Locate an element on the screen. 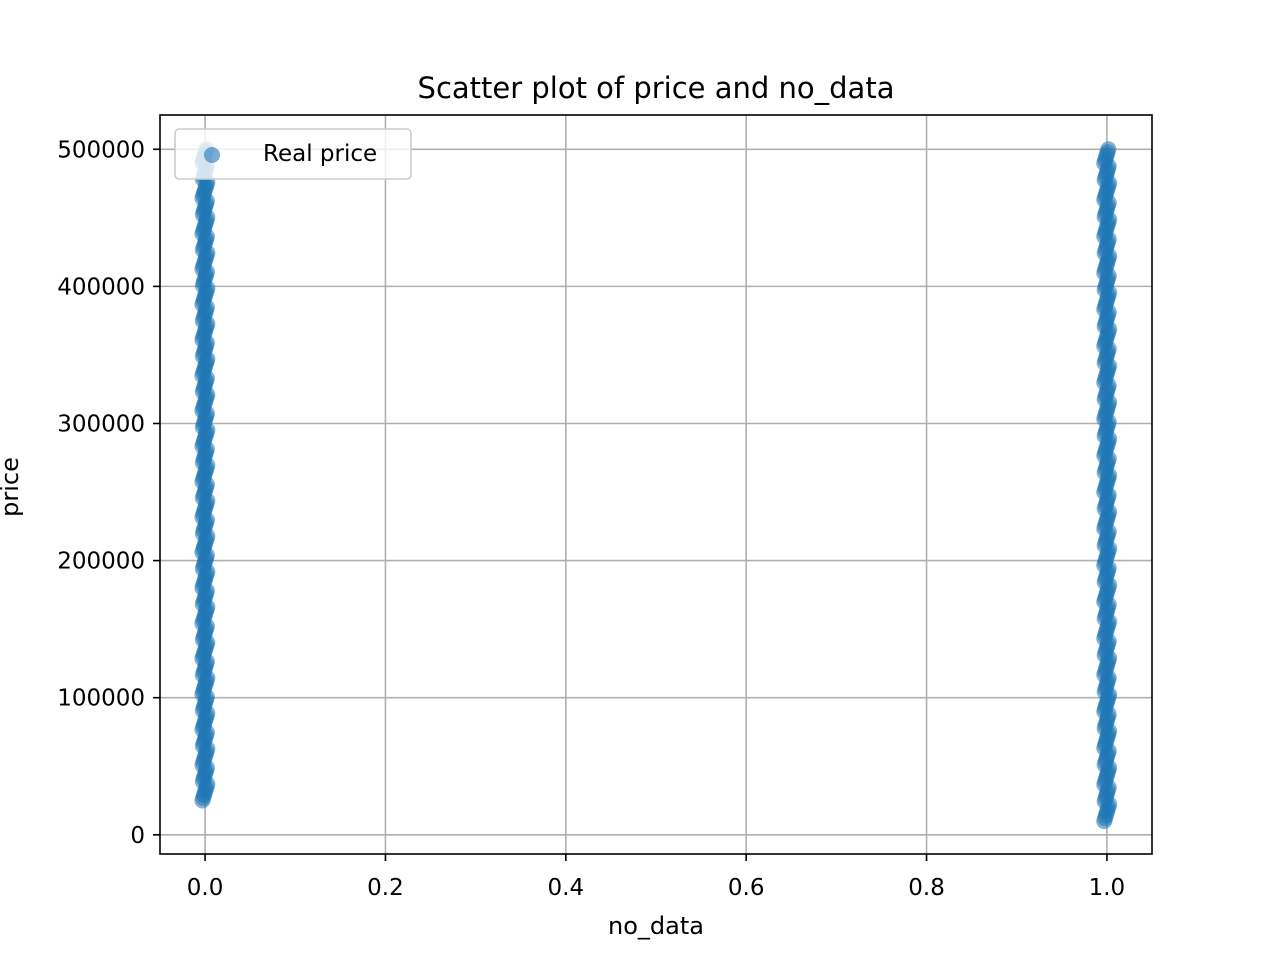  y-axis-label: price is located at coordinates (12, 487).